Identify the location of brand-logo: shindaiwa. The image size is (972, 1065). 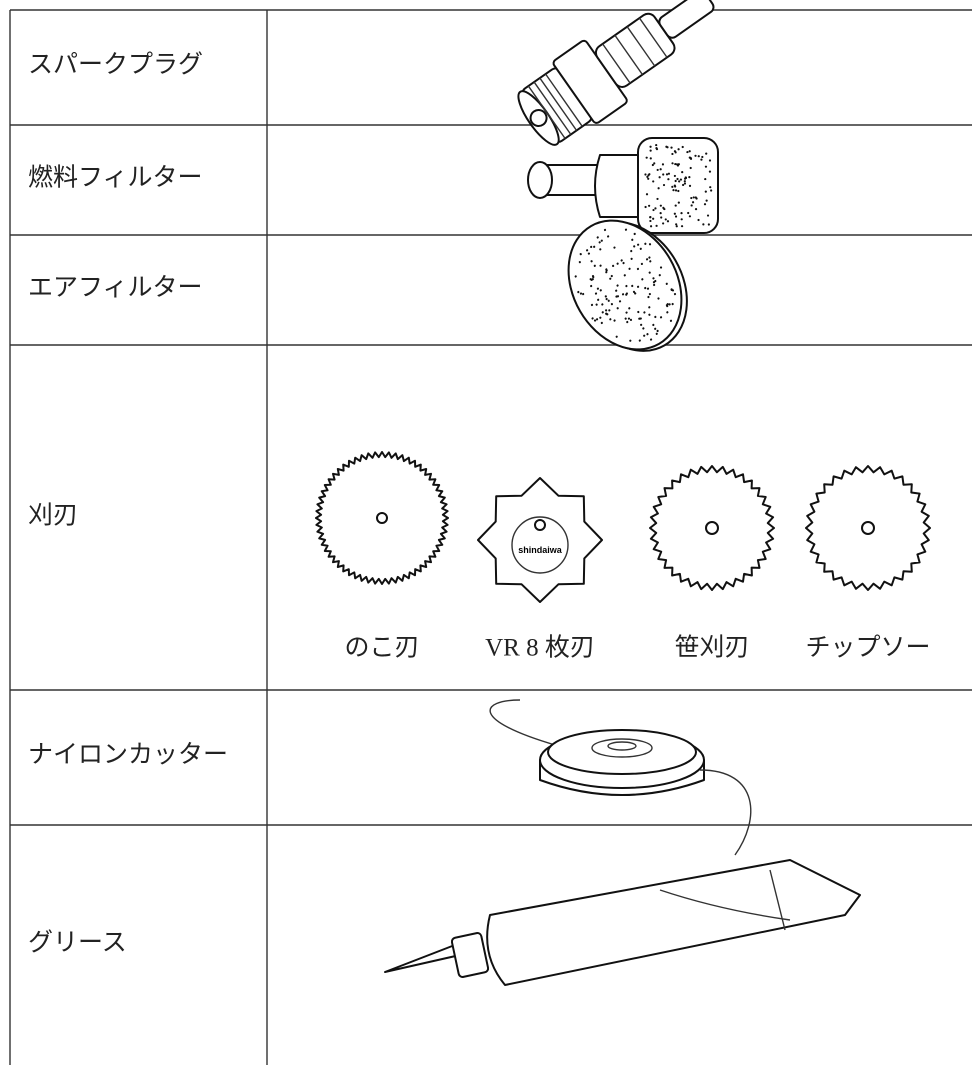
(540, 550).